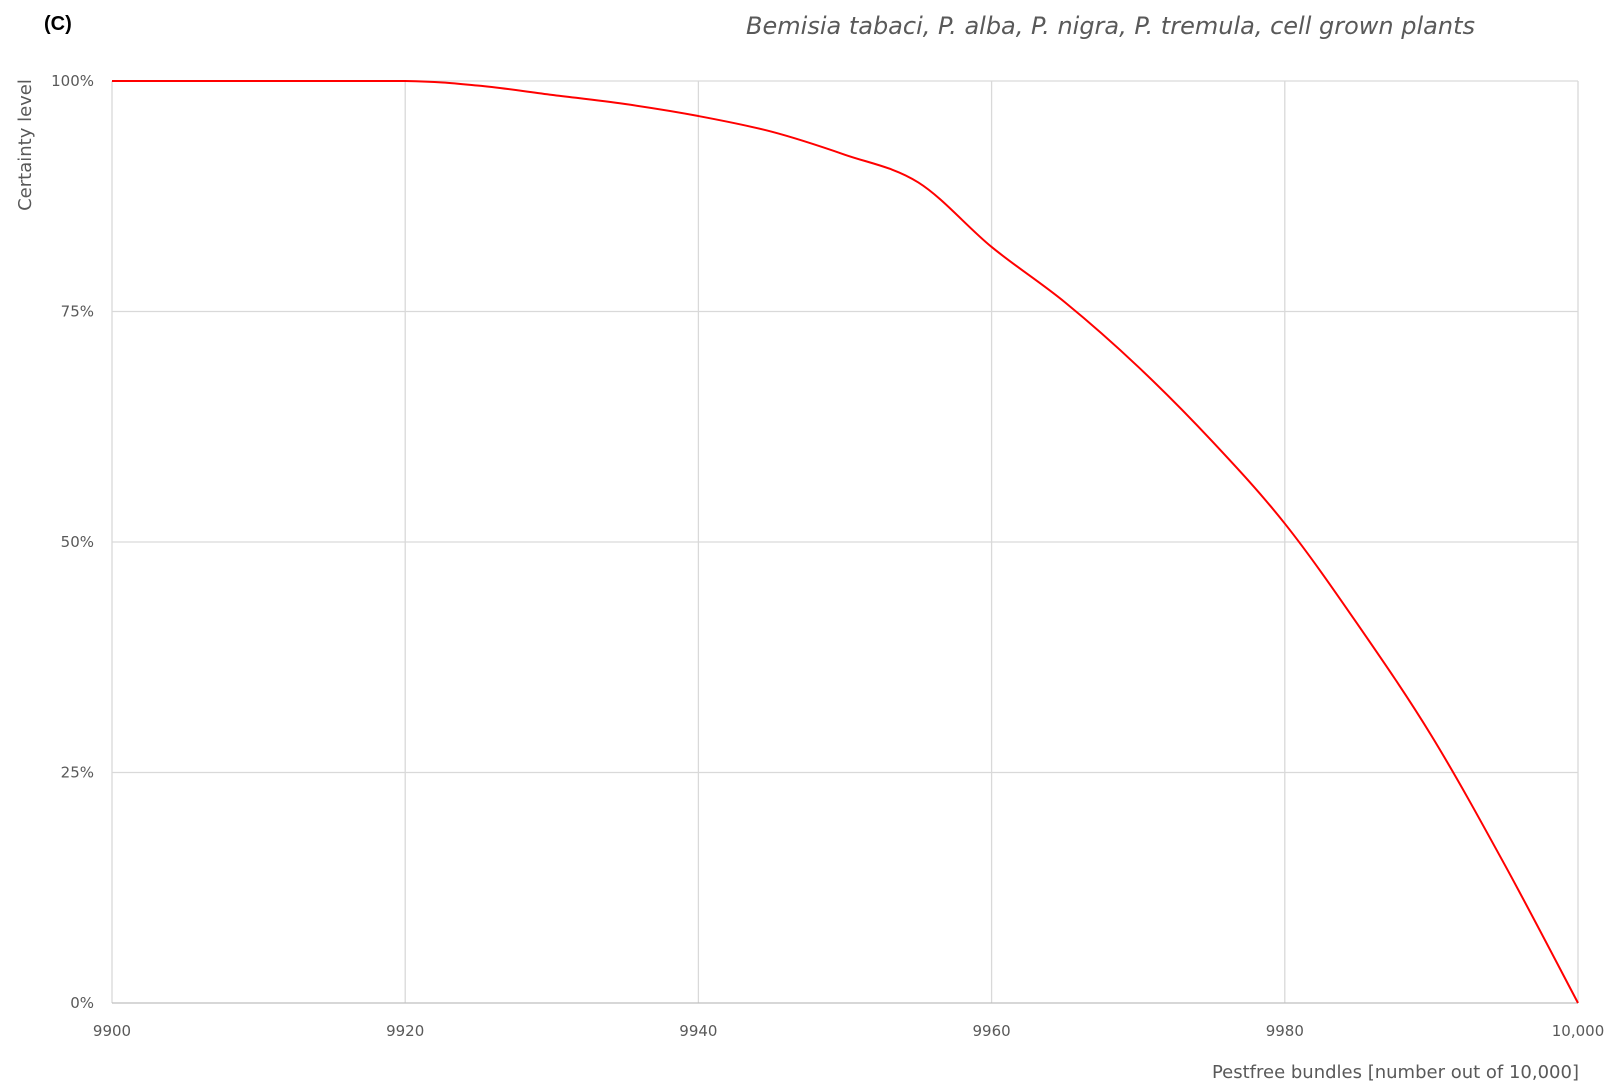 The height and width of the screenshot is (1085, 1610). I want to click on x-tick-label: 9940, so click(698, 1031).